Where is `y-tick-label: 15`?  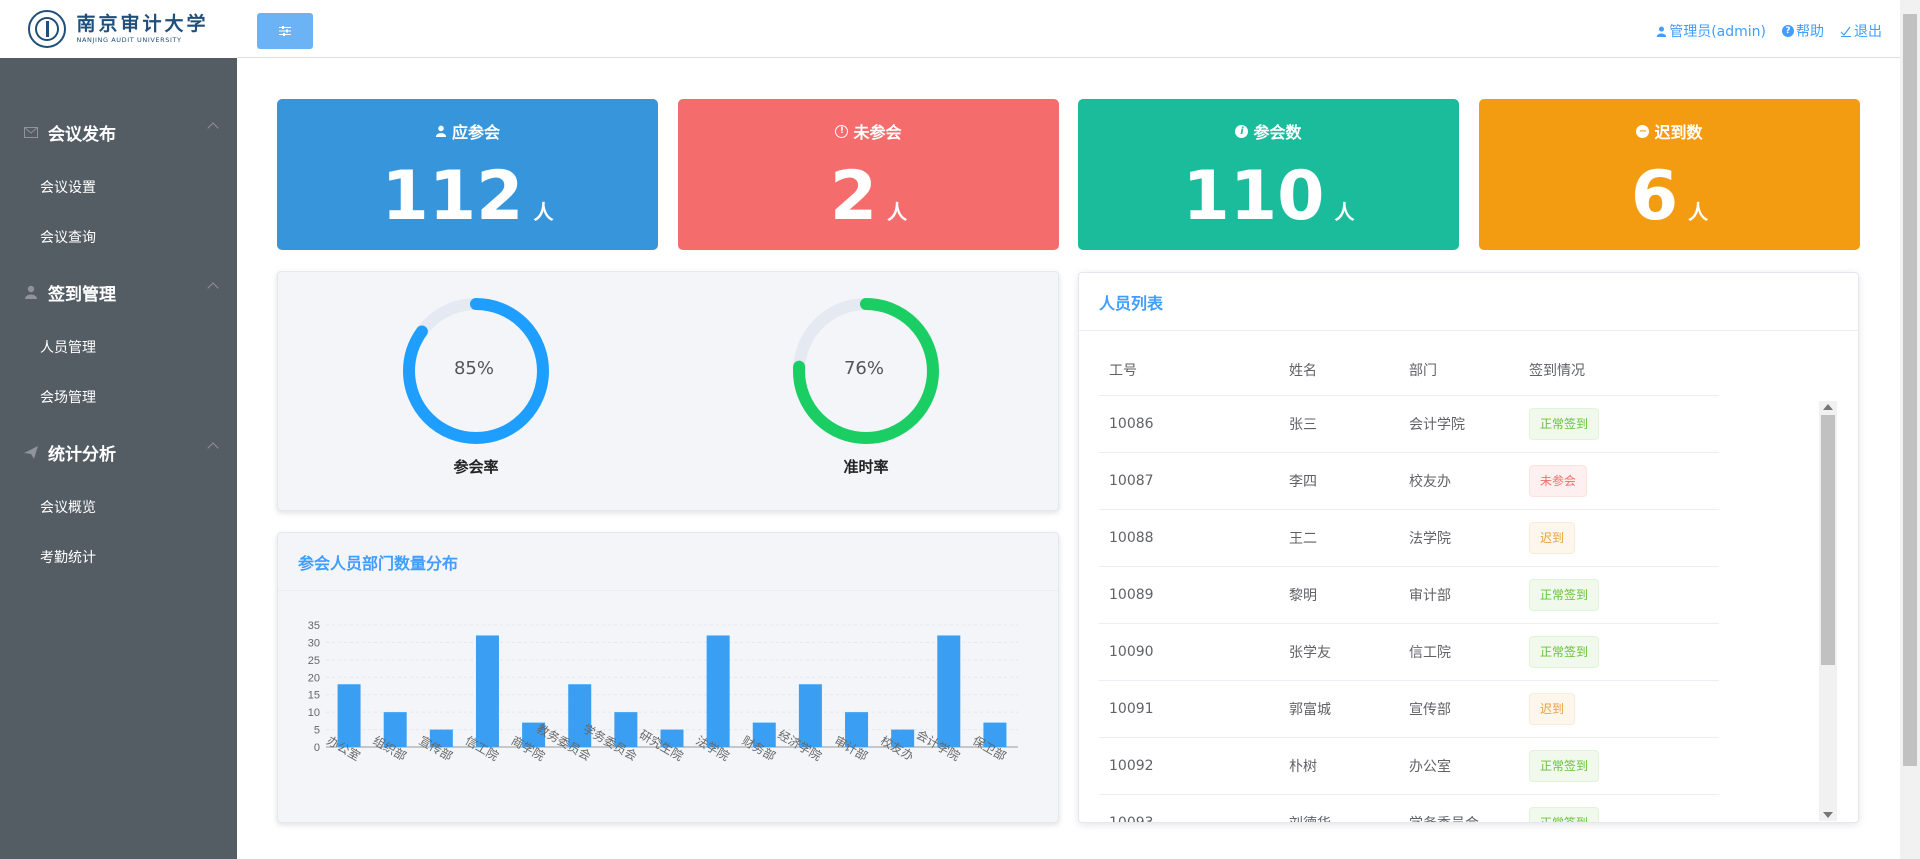
y-tick-label: 15 is located at coordinates (314, 696).